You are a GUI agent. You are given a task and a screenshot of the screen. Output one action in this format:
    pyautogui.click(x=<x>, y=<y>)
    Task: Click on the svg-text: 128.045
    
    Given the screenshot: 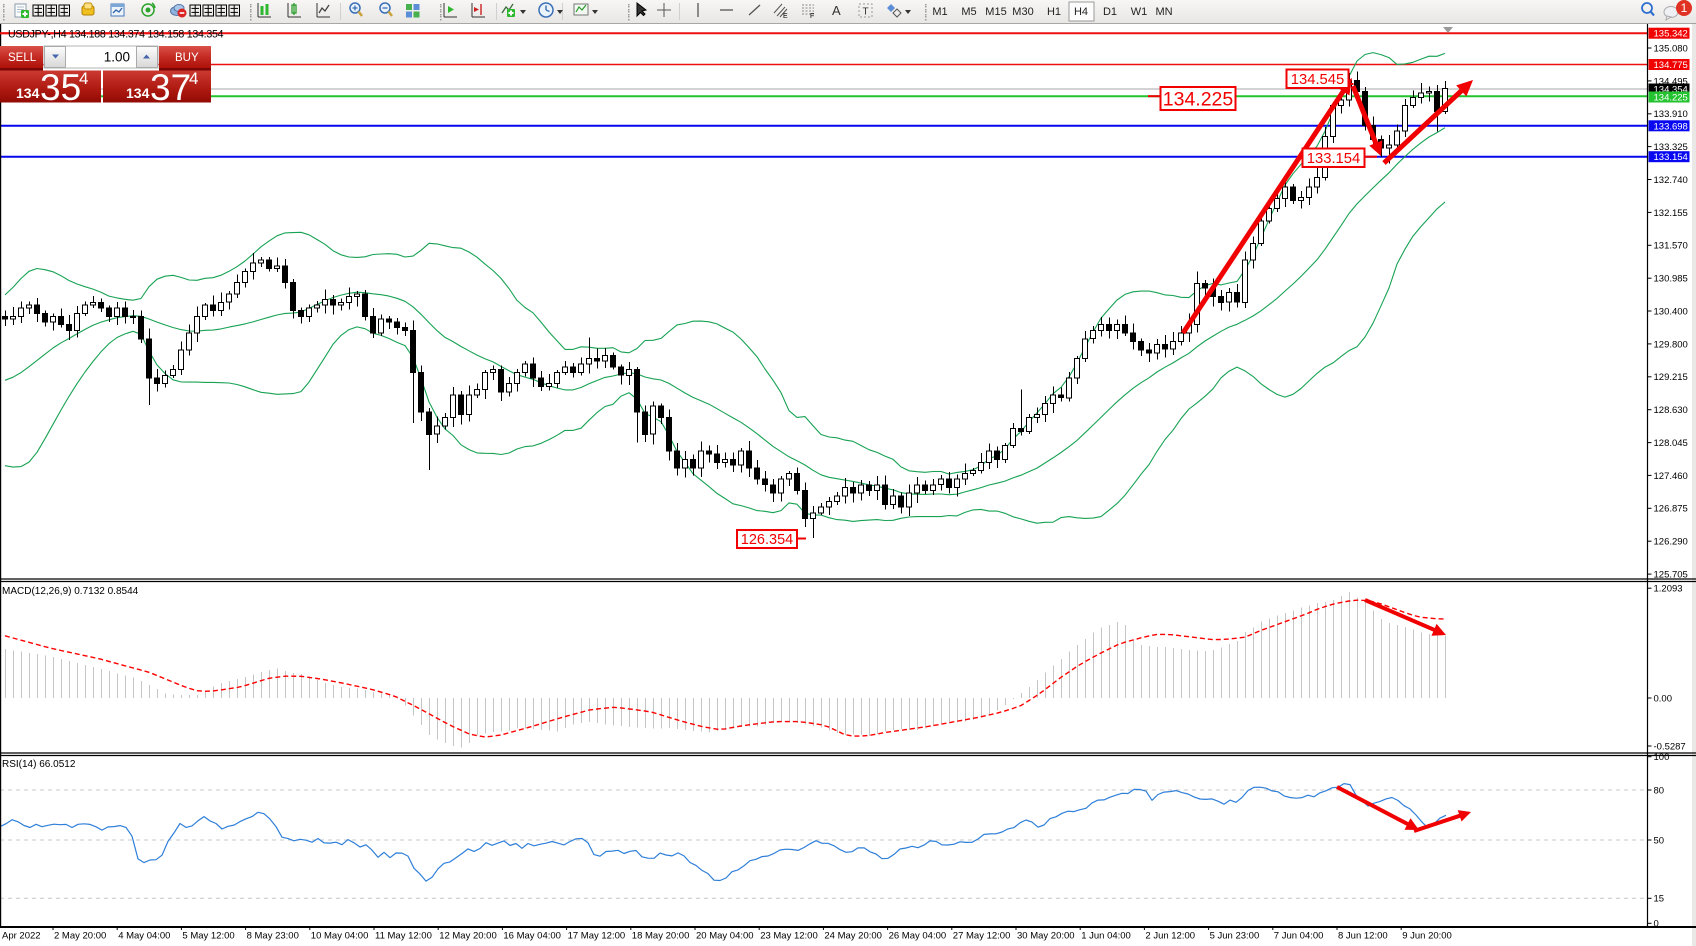 What is the action you would take?
    pyautogui.click(x=1671, y=443)
    